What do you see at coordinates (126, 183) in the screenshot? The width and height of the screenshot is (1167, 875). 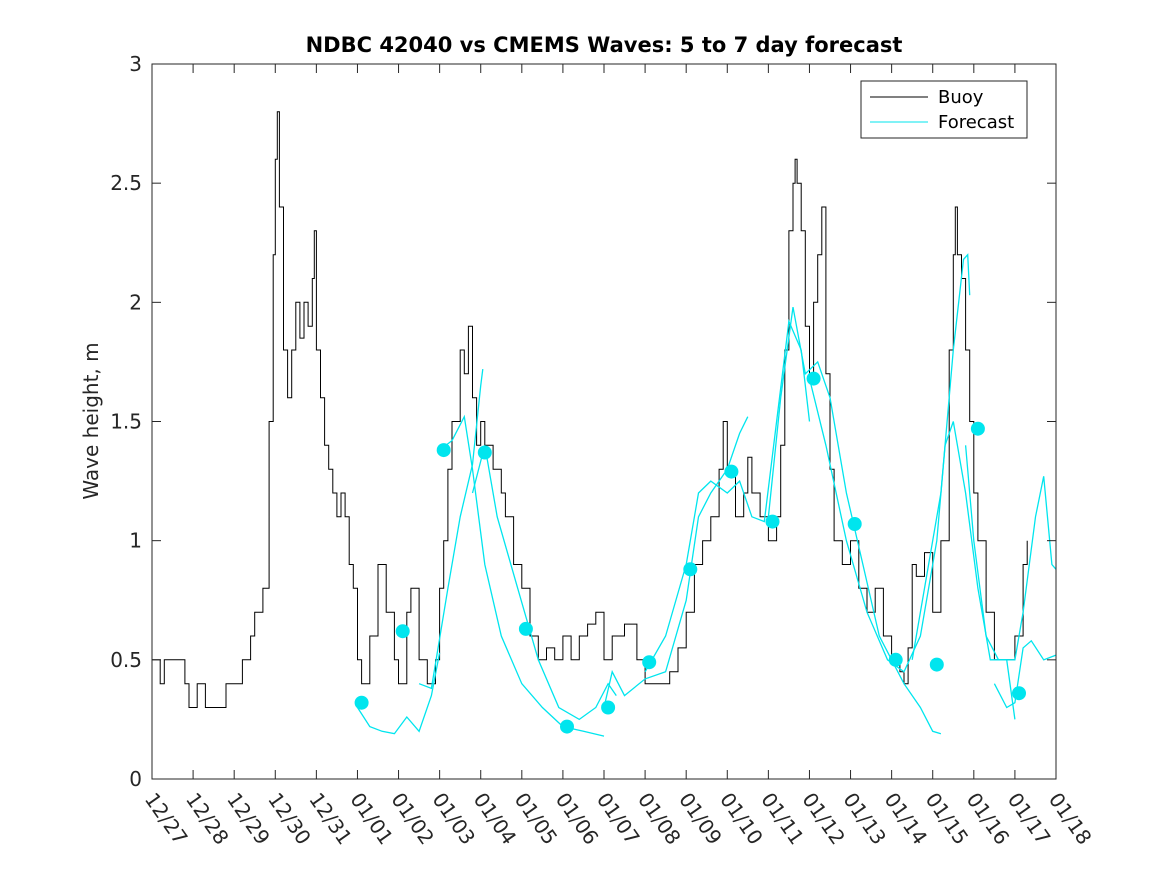 I see `y-tick-label: 2.5` at bounding box center [126, 183].